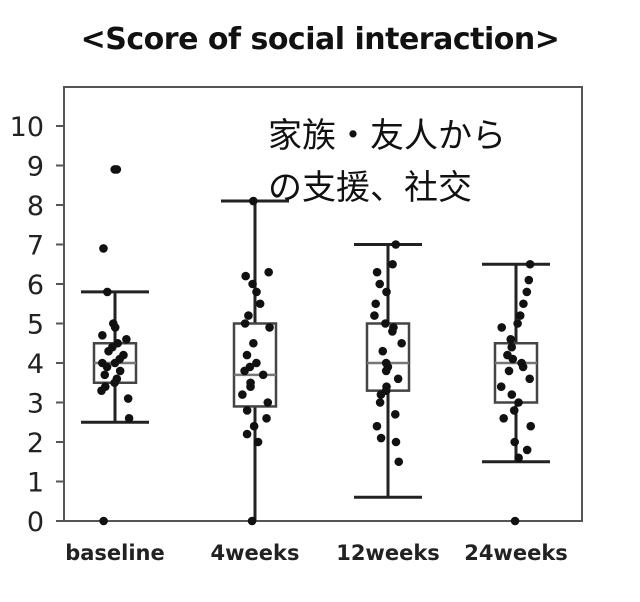  Describe the element at coordinates (35, 443) in the screenshot. I see `y-tick-label: 2` at that location.